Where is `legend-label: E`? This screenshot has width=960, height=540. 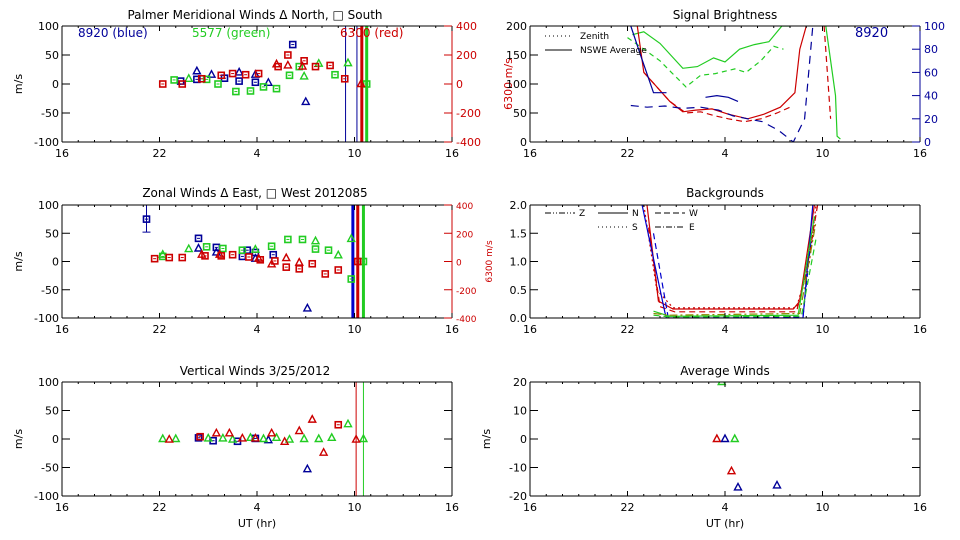 legend-label: E is located at coordinates (692, 228).